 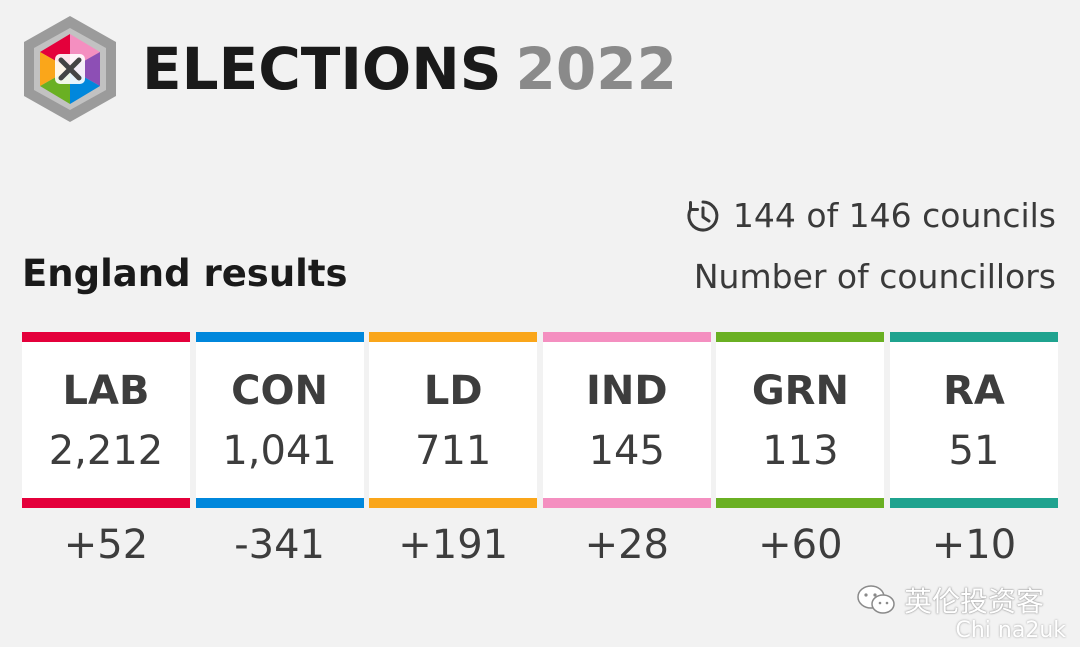 I want to click on chart-subtitle: Number of councillors, so click(x=874, y=276).